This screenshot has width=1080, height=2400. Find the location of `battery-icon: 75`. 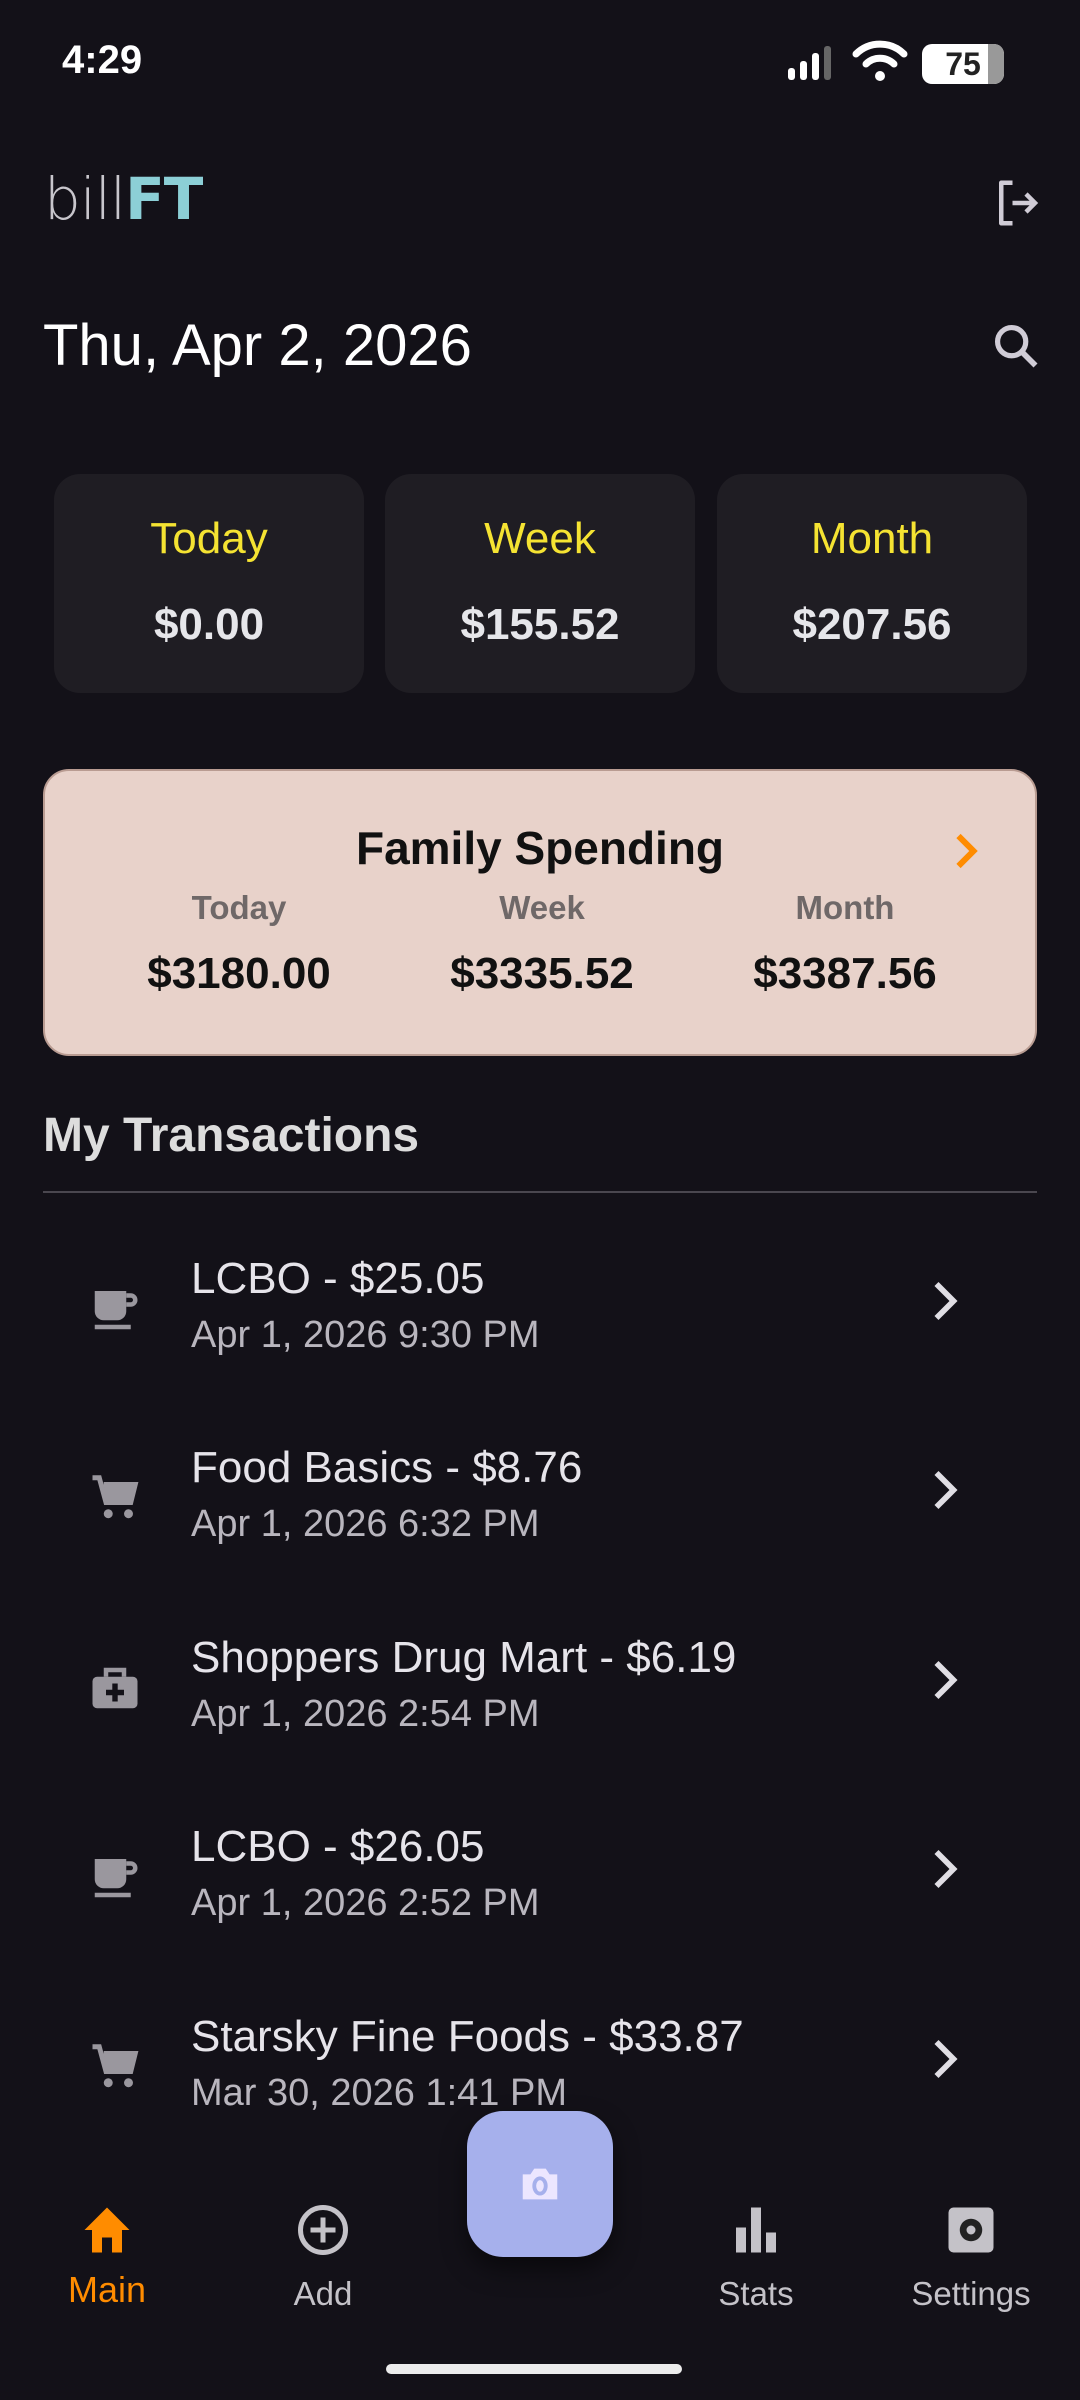

battery-icon: 75 is located at coordinates (963, 64).